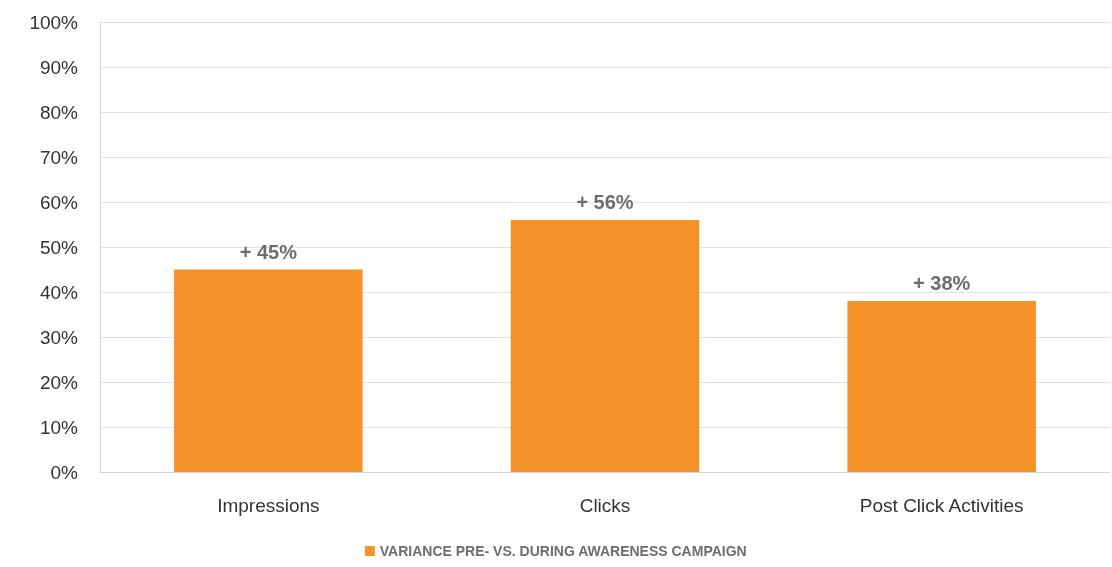 This screenshot has width=1112, height=567. What do you see at coordinates (64, 472) in the screenshot?
I see `y-tick-label: 0%` at bounding box center [64, 472].